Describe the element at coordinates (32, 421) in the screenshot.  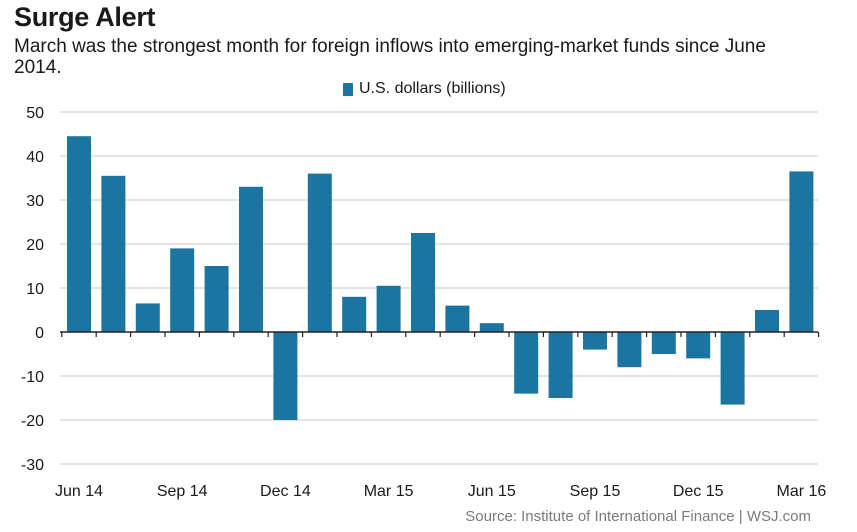
I see `y-tick-label: -20` at that location.